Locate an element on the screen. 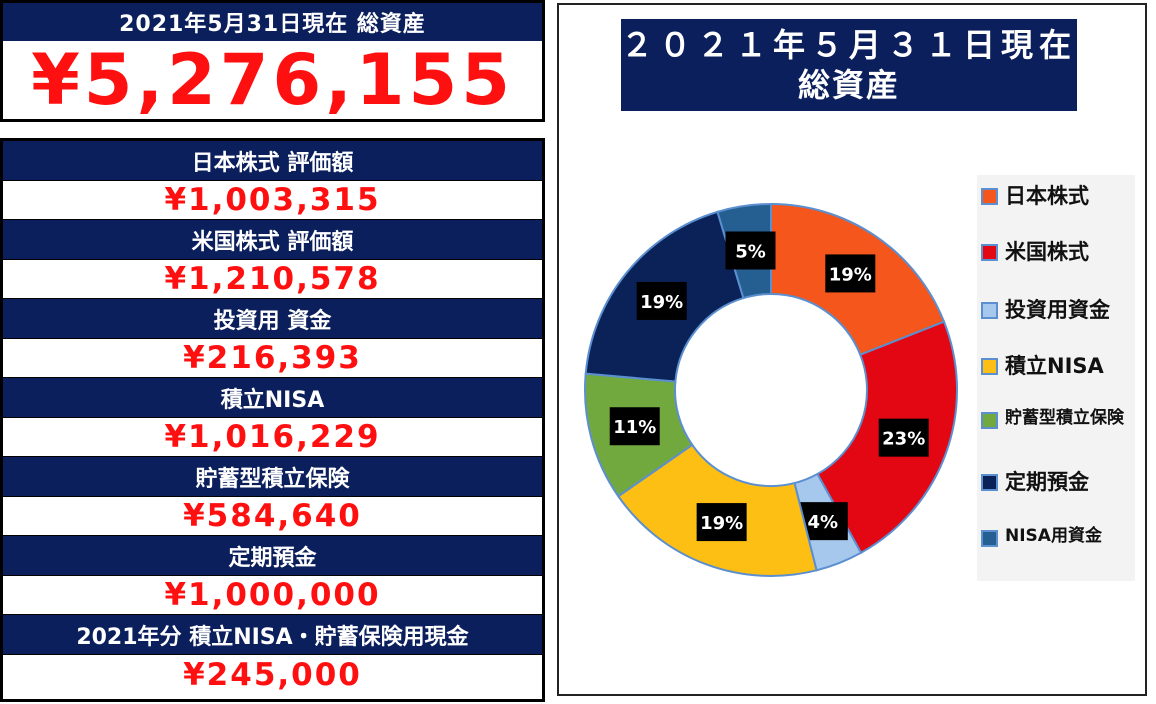  data-label-text: 4% is located at coordinates (823, 522).